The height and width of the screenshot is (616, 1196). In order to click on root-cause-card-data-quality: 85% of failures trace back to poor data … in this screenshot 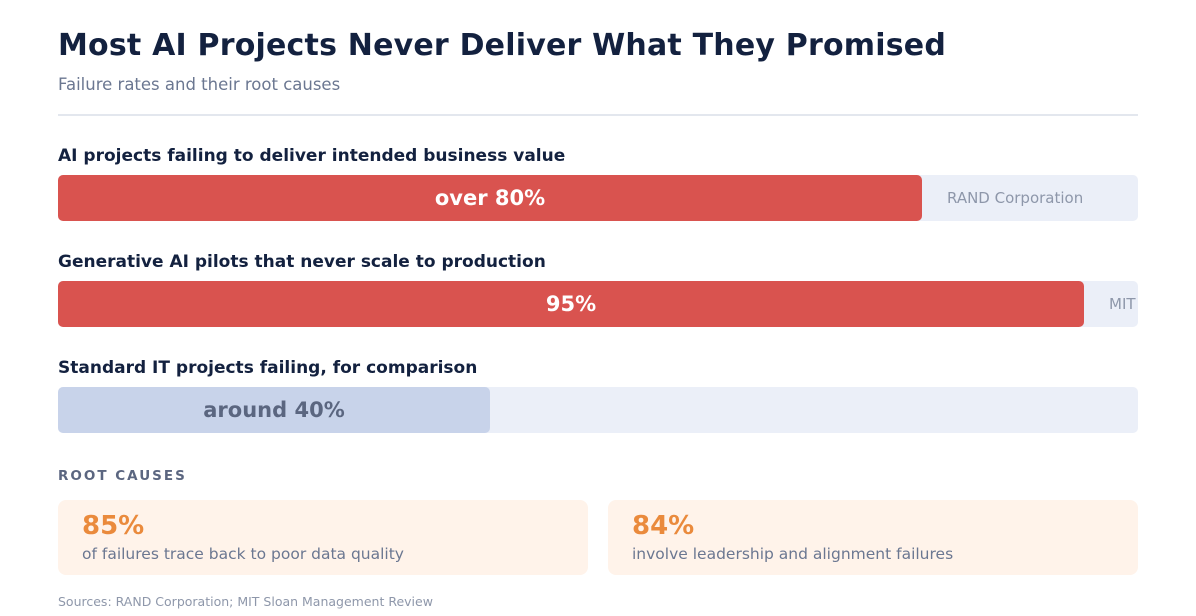, I will do `click(323, 537)`.